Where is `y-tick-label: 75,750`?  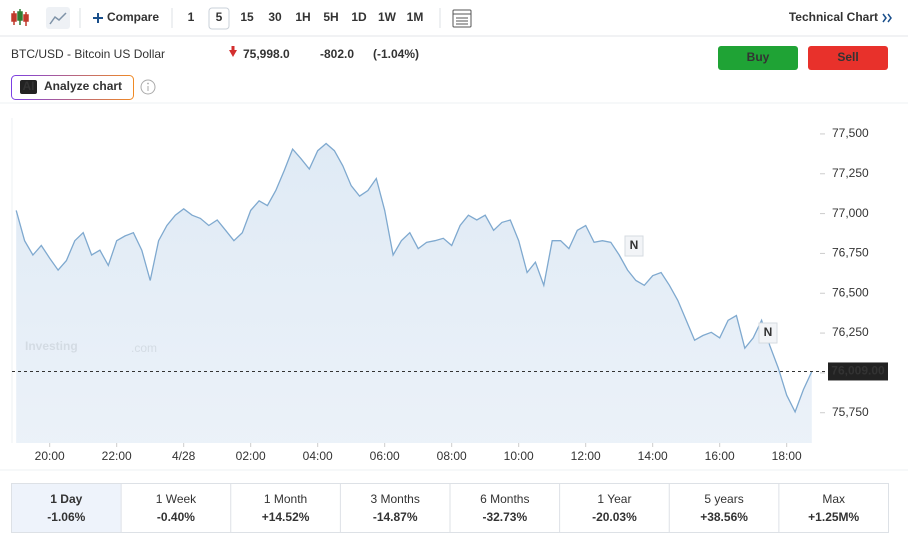
y-tick-label: 75,750 is located at coordinates (850, 412).